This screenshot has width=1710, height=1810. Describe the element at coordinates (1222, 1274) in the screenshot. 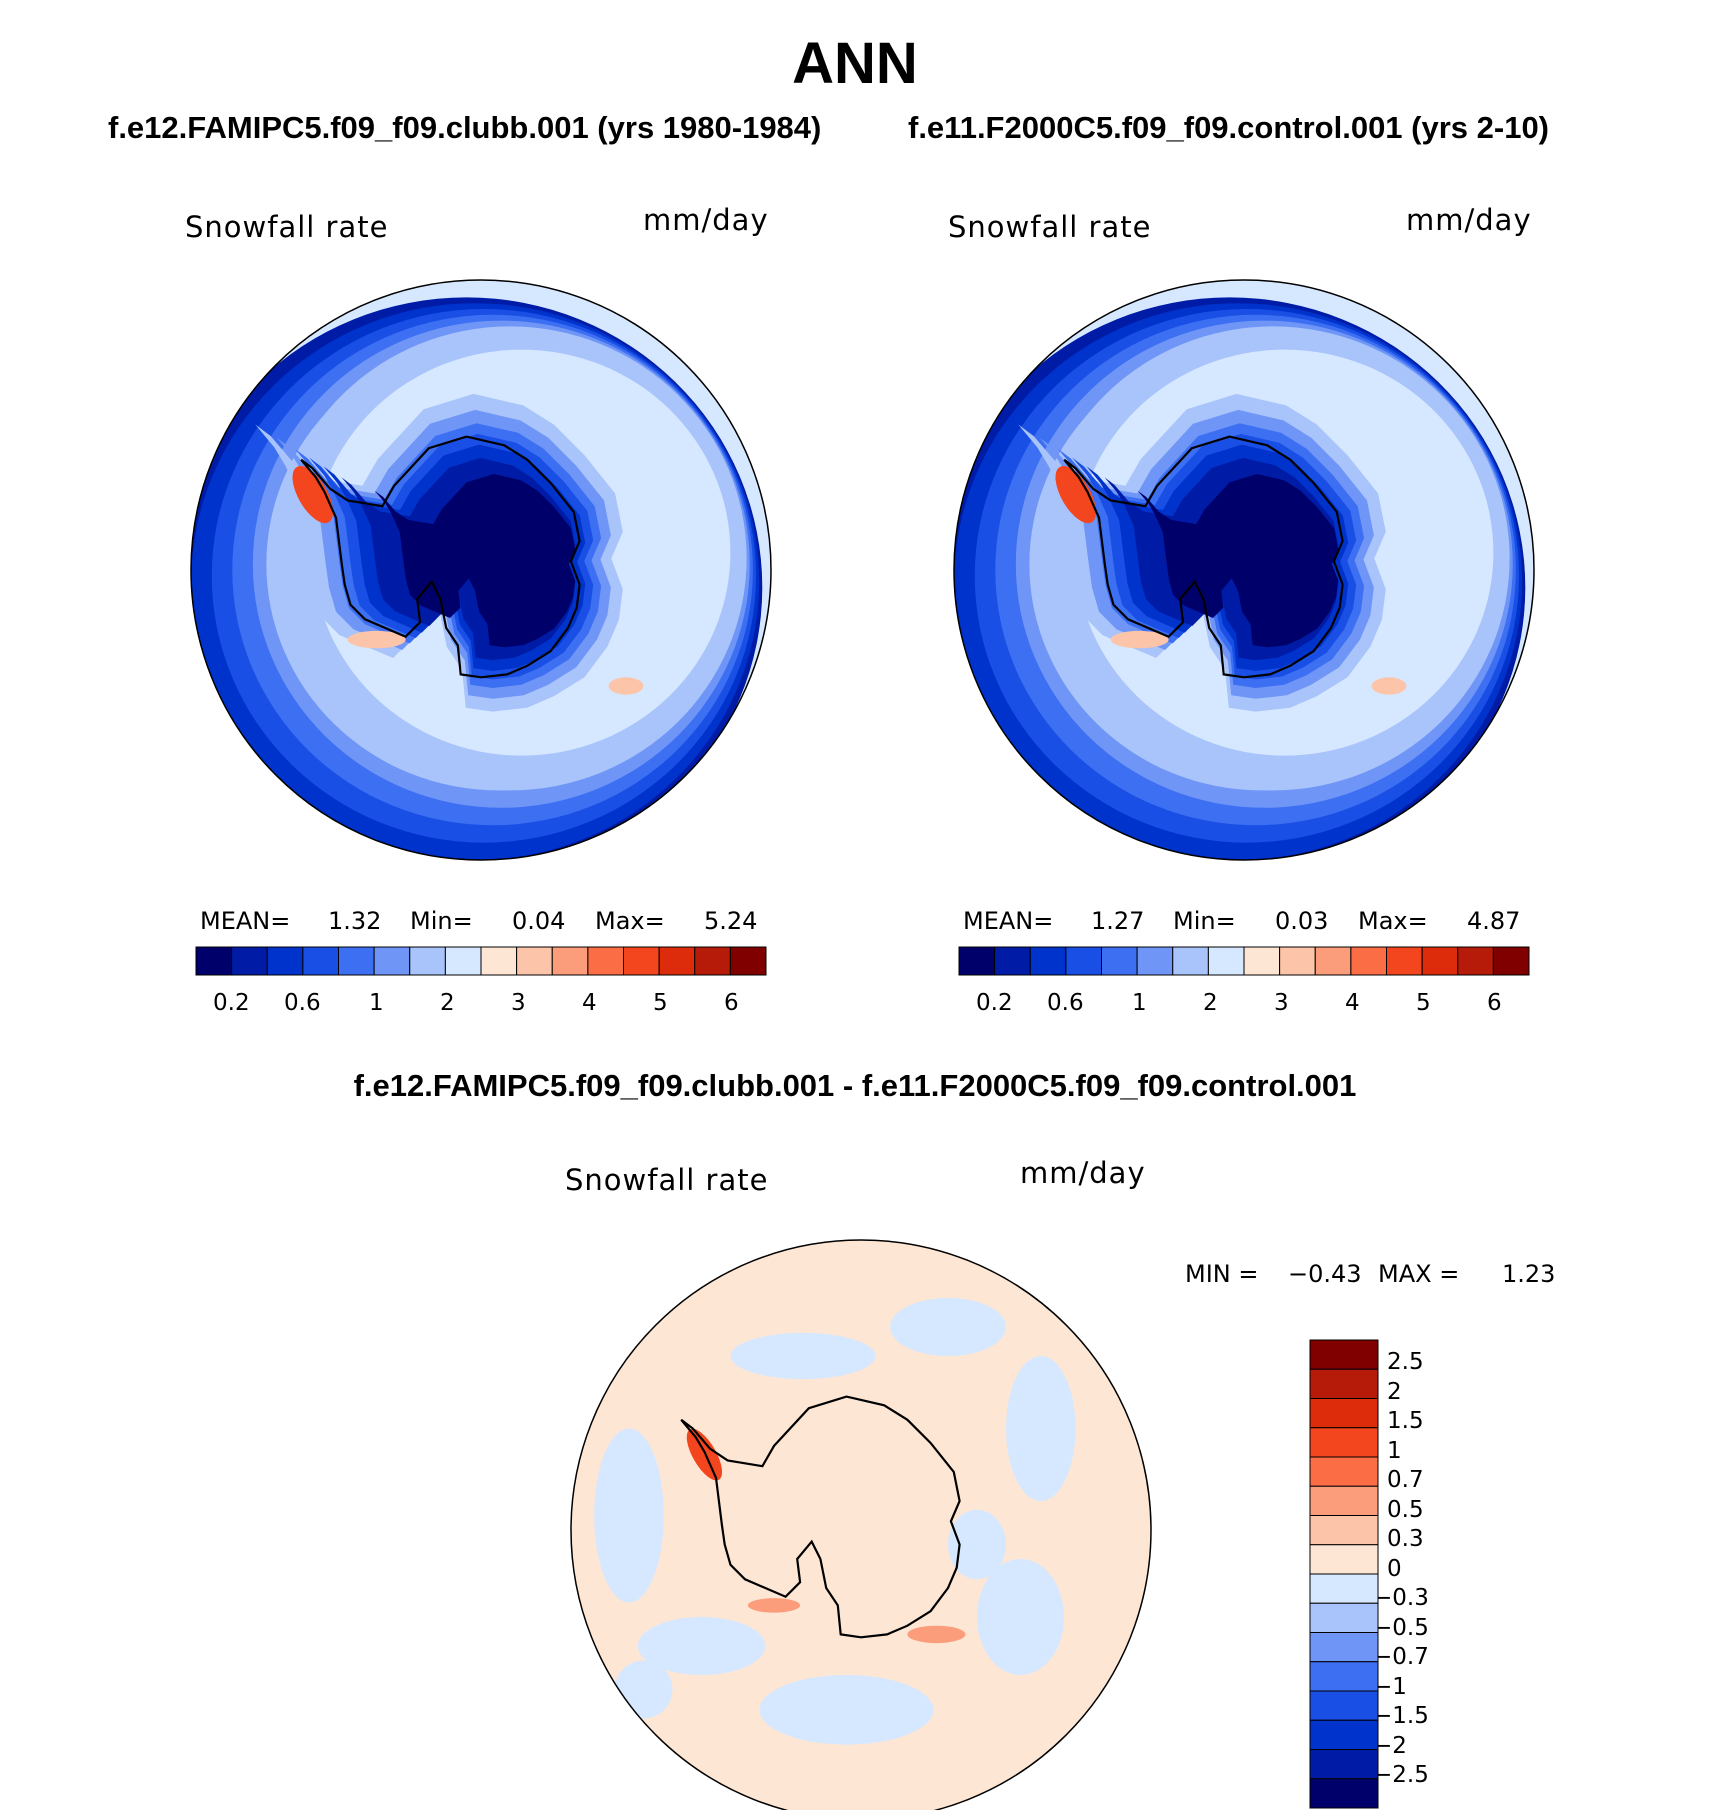

I see `diff-min-label: MIN =` at that location.